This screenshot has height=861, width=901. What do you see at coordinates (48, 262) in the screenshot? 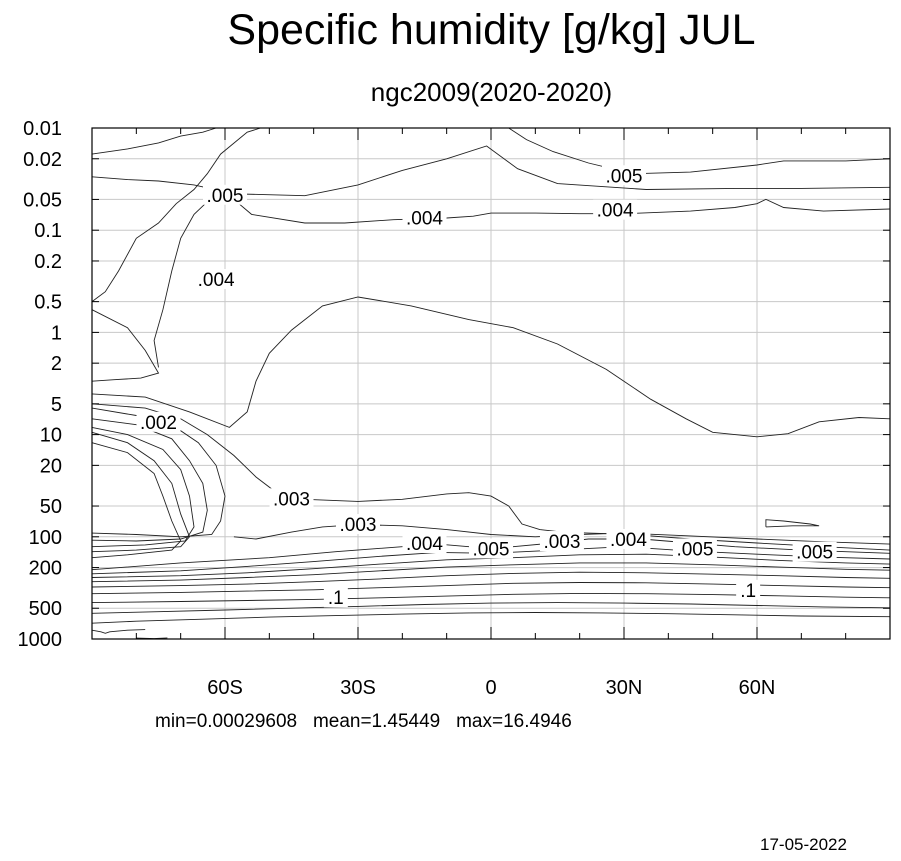
I see `y-tick-label-4: 0.2` at bounding box center [48, 262].